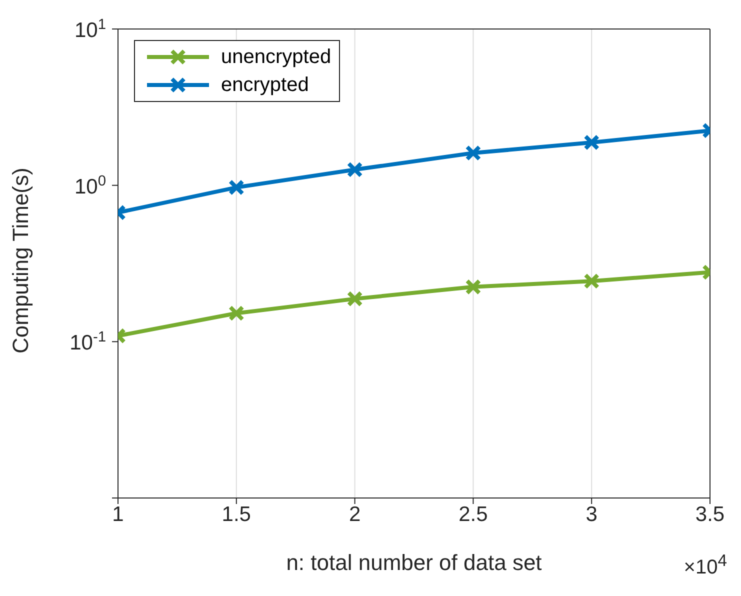  I want to click on y-tick-label: 10$^{-1}$, so click(88, 342).